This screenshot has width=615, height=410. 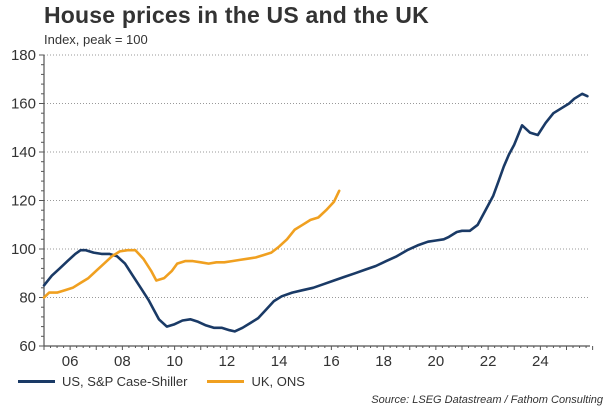 I want to click on legend-label-us: US, S&P Case-Shiller, so click(x=125, y=381).